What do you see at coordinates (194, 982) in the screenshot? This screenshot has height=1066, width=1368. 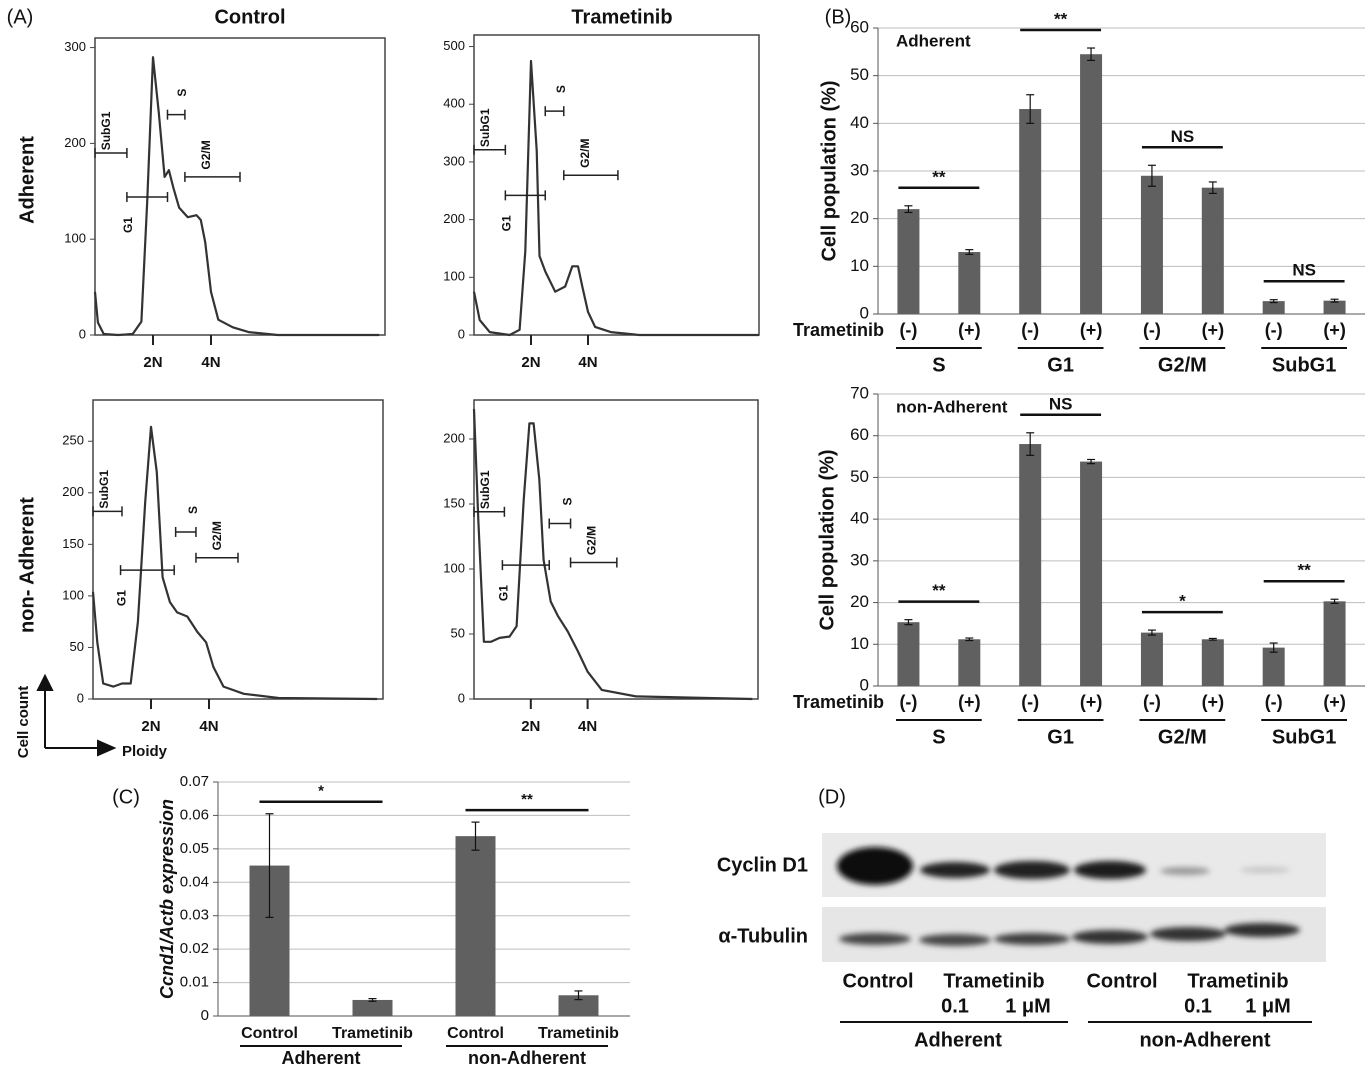 I see `y-tick-label: 0.01` at bounding box center [194, 982].